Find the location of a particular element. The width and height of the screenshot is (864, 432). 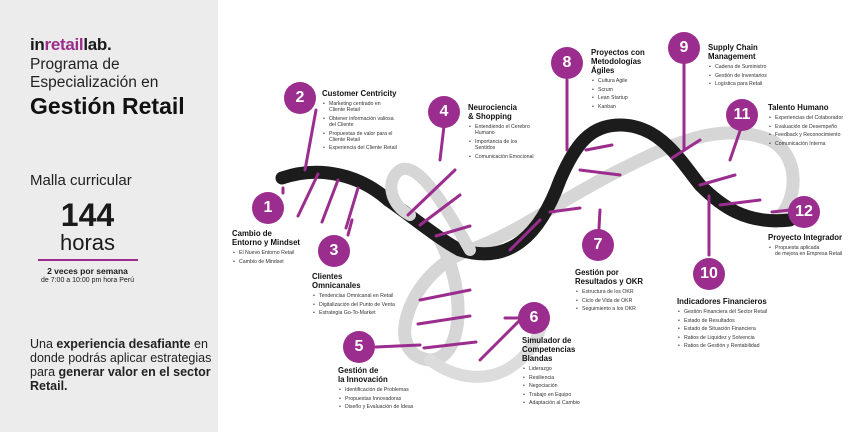

module-topic: Experiencias del Colaborador is located at coordinates (816, 118).